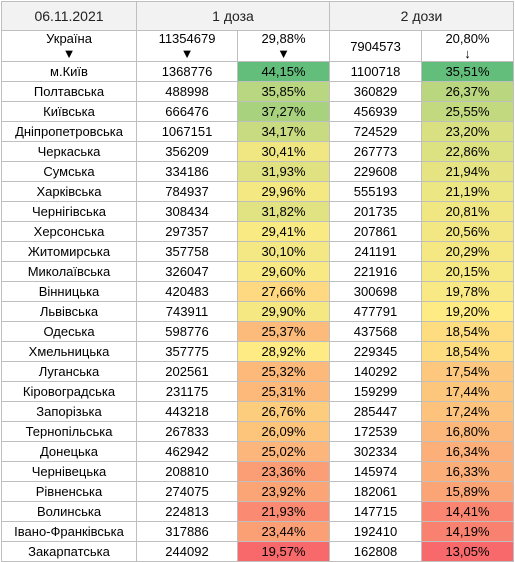 Image resolution: width=515 pixels, height=562 pixels. I want to click on region: Одеська, so click(69, 331).